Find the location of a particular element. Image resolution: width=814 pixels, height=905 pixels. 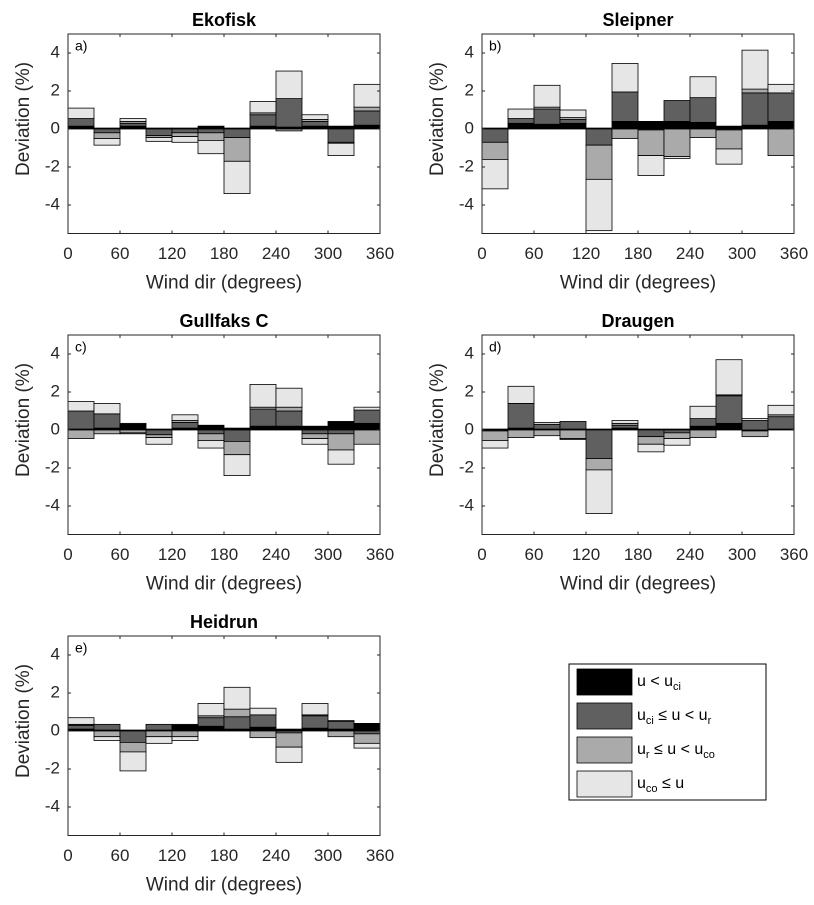

x-tick-label: 360 is located at coordinates (794, 554).